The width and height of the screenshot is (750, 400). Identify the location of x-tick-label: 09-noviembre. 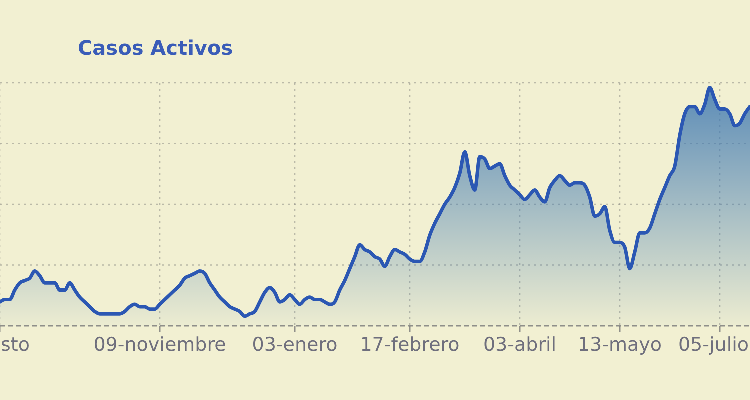
(160, 345).